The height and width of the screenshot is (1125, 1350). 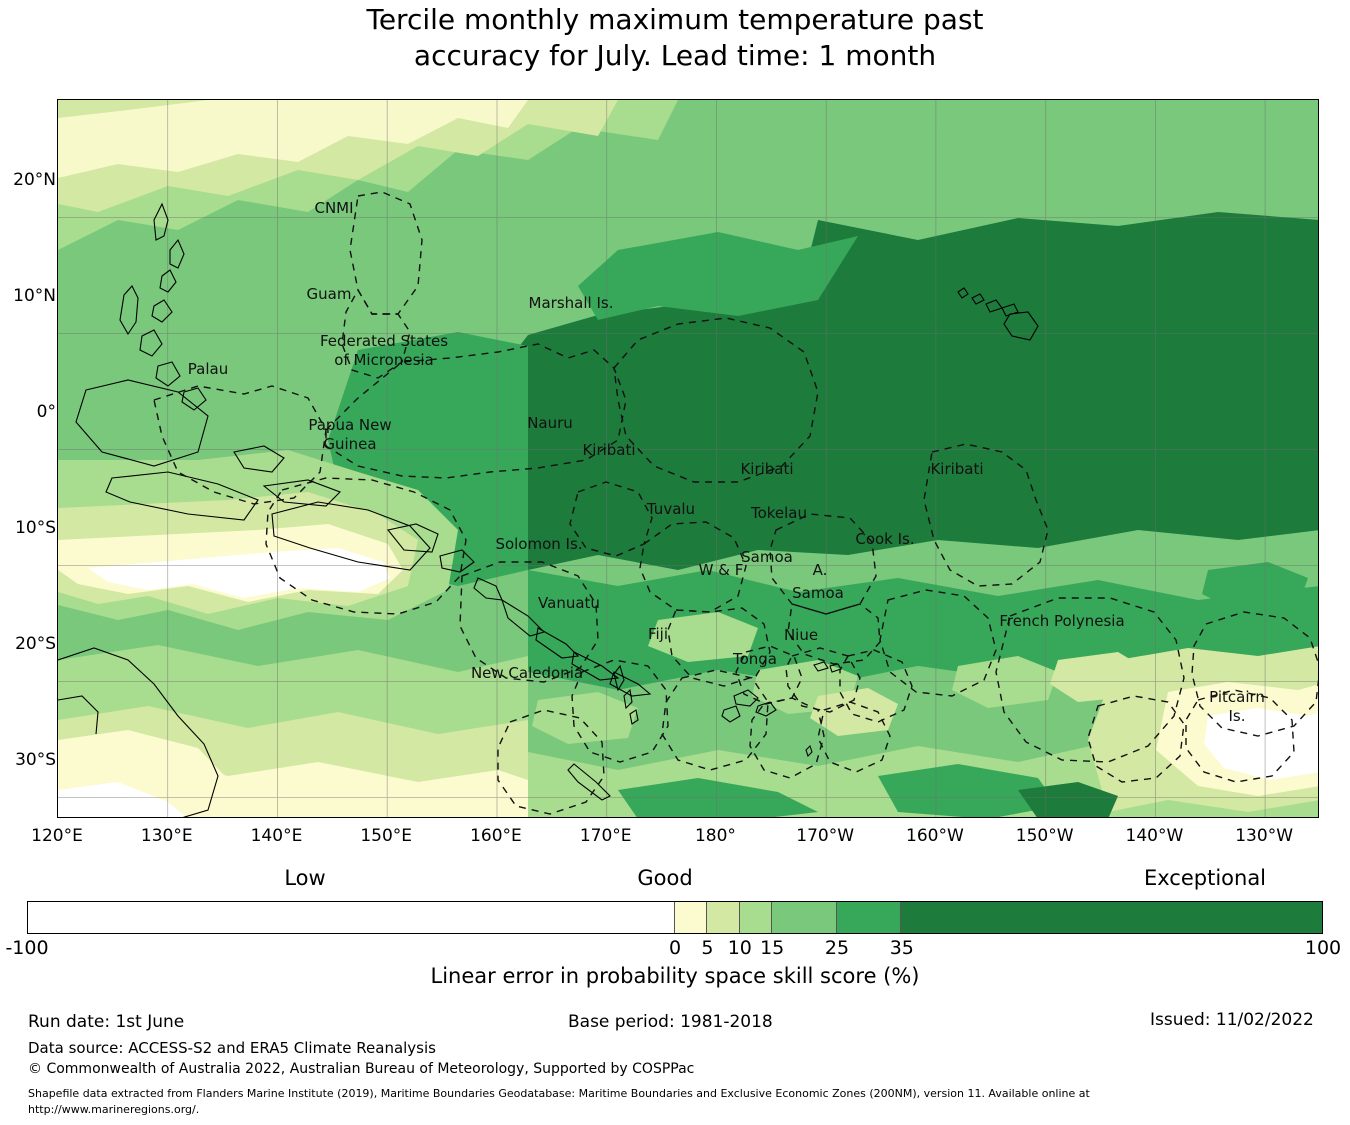 What do you see at coordinates (715, 836) in the screenshot?
I see `longitude-tick-6: 180°` at bounding box center [715, 836].